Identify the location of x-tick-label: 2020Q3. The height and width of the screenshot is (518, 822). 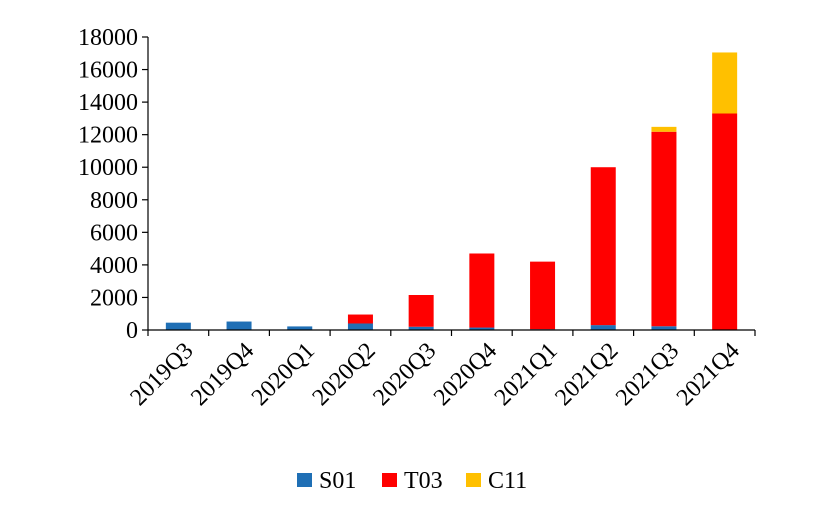
(404, 374).